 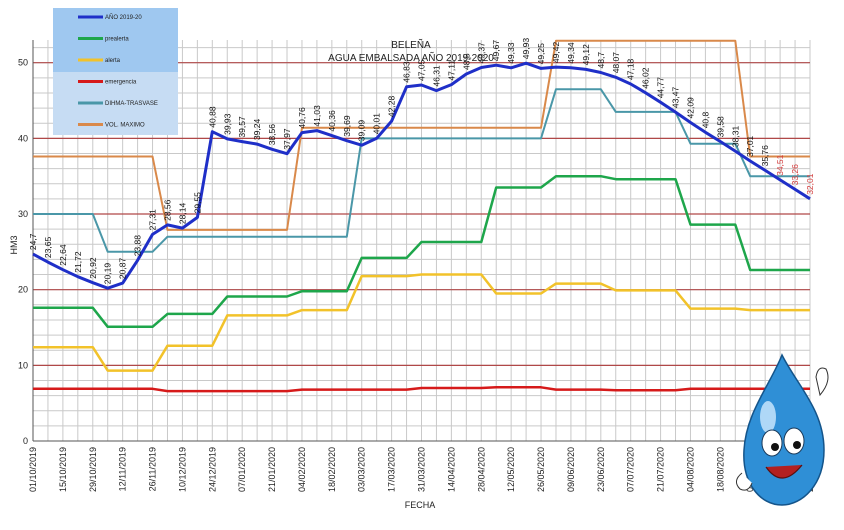 What do you see at coordinates (481, 469) in the screenshot?
I see `x-tick-label: 28/04/2020` at bounding box center [481, 469].